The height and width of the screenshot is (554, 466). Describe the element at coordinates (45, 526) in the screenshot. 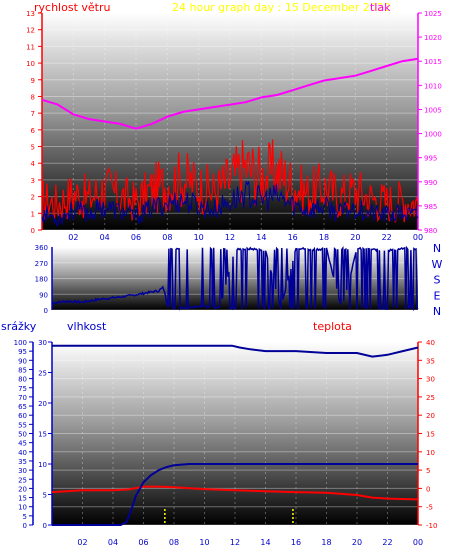

I see `rain-tick-label: 0` at that location.